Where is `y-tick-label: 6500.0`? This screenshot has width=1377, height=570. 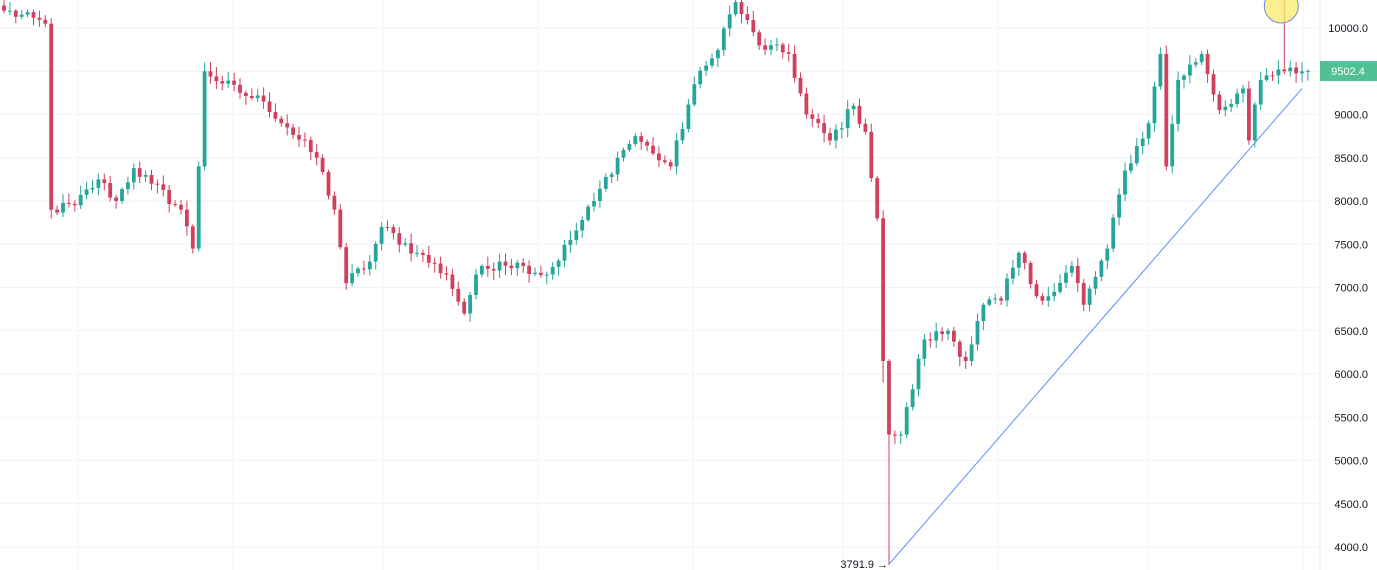 y-tick-label: 6500.0 is located at coordinates (1351, 332).